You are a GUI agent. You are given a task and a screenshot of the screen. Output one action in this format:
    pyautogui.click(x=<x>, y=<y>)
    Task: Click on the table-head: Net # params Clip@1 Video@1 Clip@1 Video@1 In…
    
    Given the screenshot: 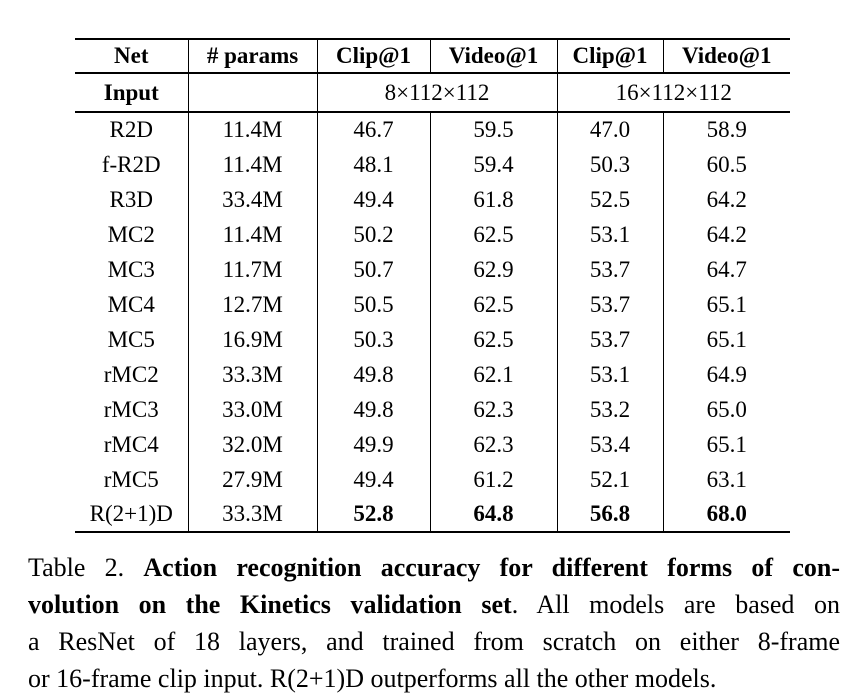 What is the action you would take?
    pyautogui.click(x=432, y=75)
    